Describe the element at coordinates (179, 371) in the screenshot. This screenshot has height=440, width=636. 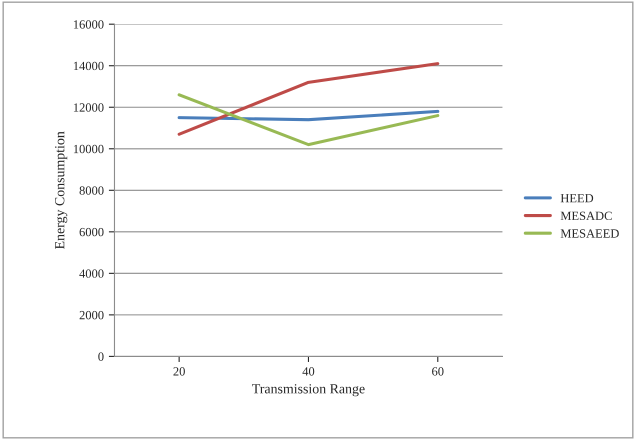
I see `x-tick-label: 20` at that location.